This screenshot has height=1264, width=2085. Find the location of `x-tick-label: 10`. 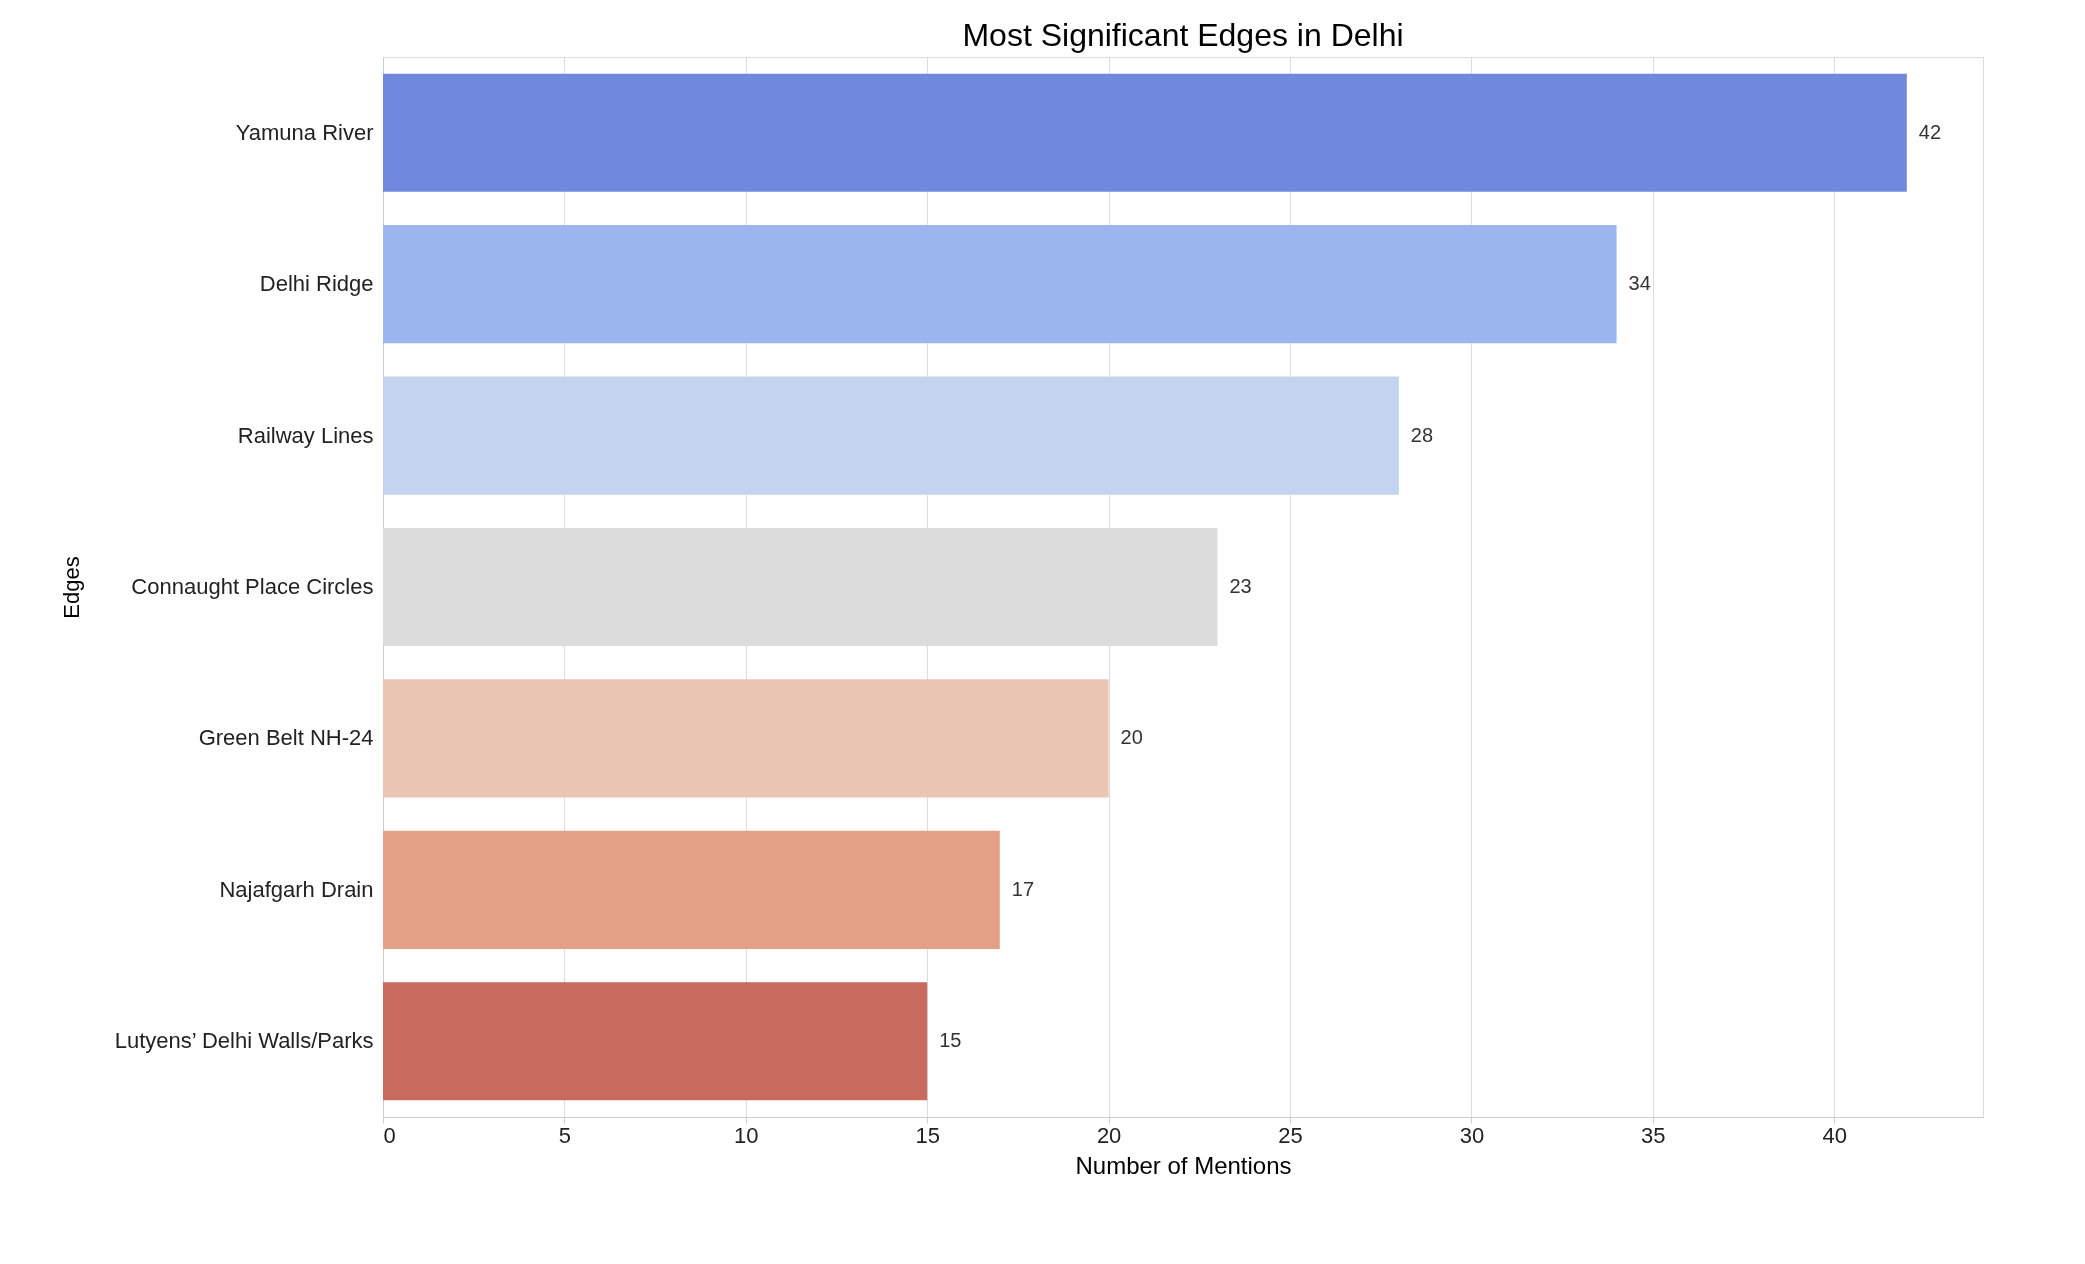

x-tick-label: 10 is located at coordinates (746, 1135).